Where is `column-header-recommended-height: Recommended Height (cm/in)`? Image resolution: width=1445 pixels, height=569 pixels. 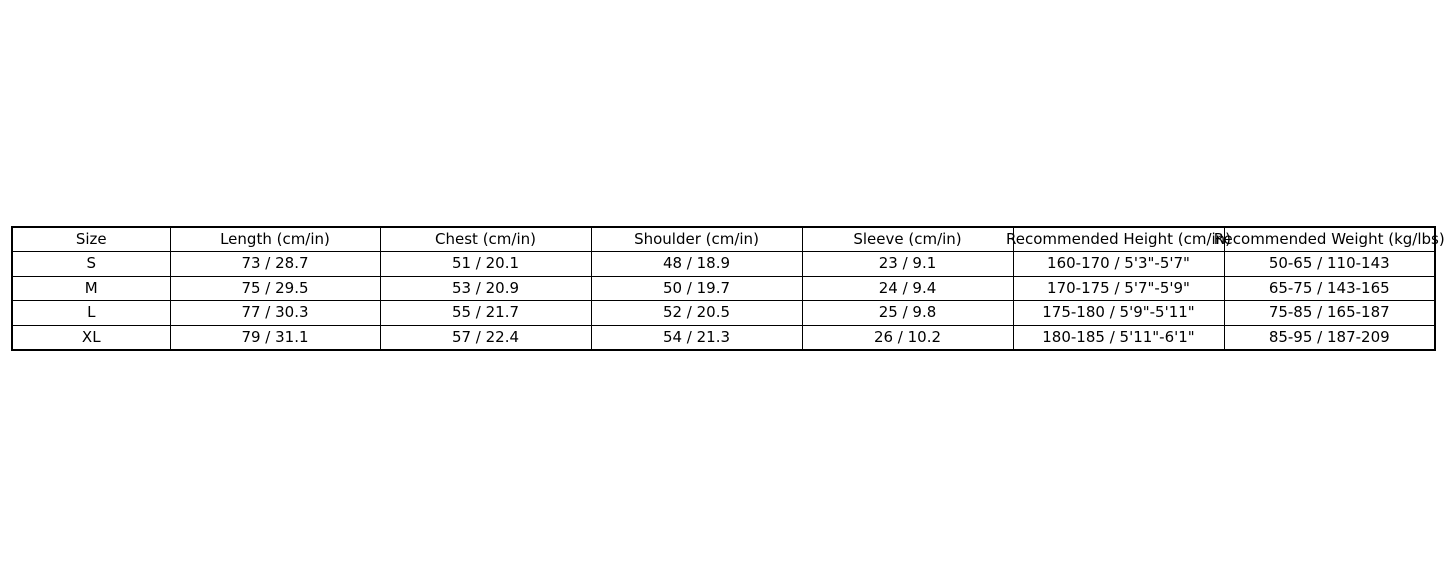 column-header-recommended-height: Recommended Height (cm/in) is located at coordinates (1118, 239).